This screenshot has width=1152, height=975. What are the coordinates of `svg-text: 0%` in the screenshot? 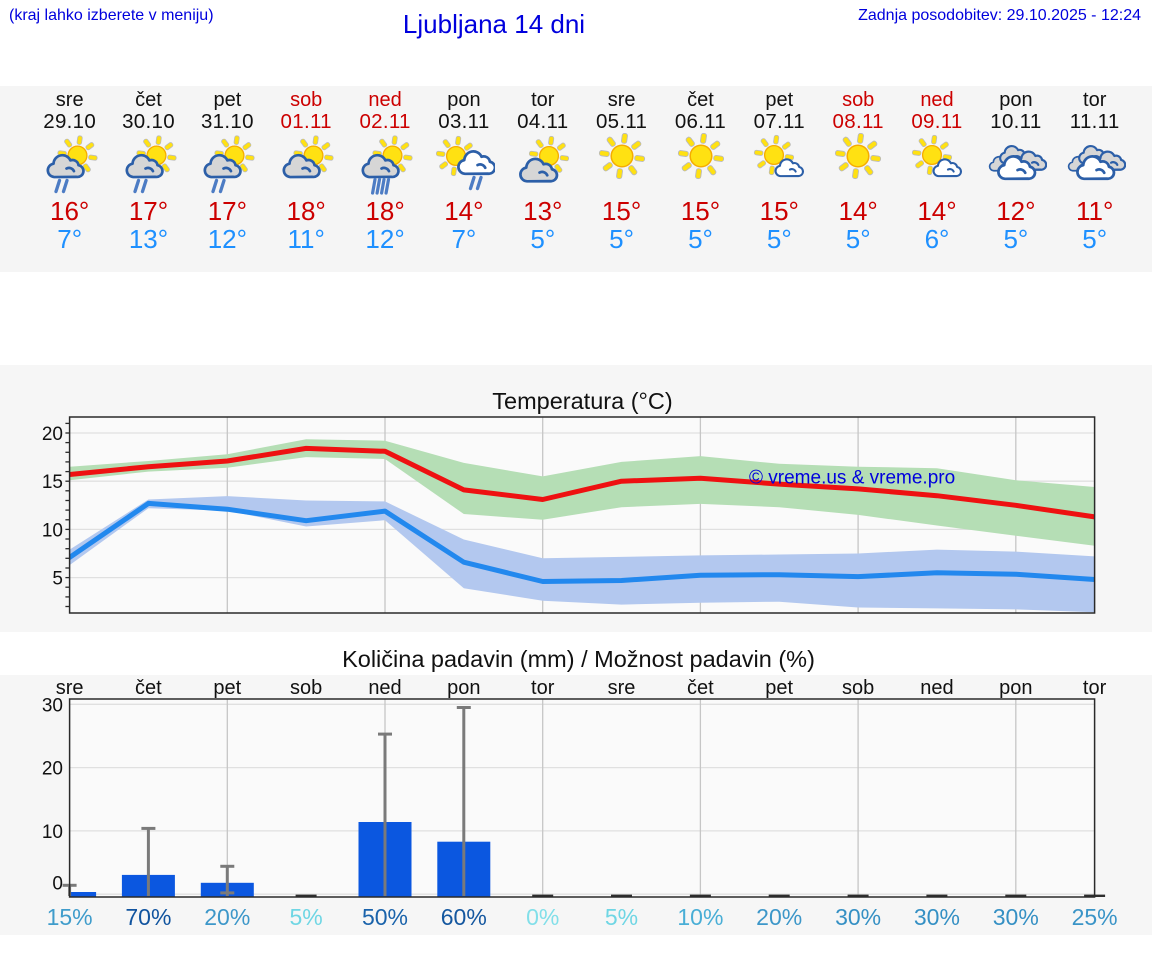 It's located at (542, 917).